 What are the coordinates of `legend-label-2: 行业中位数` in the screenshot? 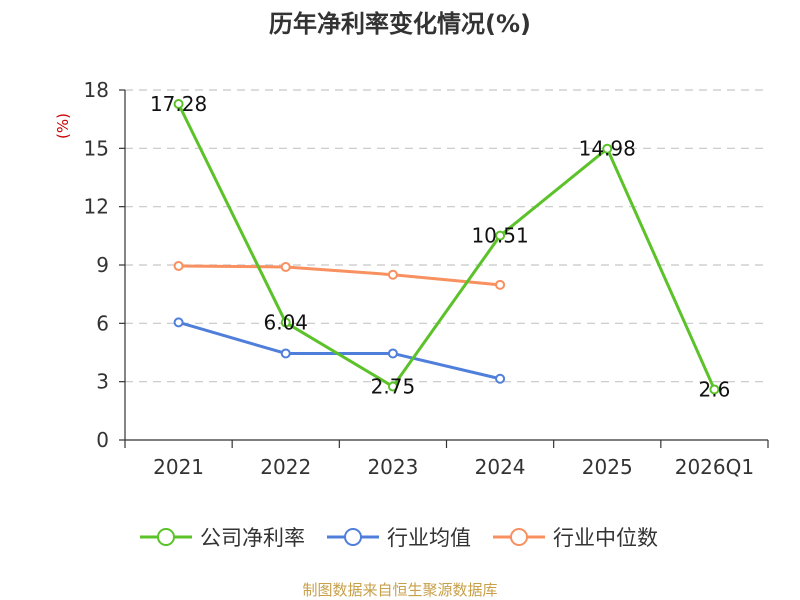 It's located at (605, 538).